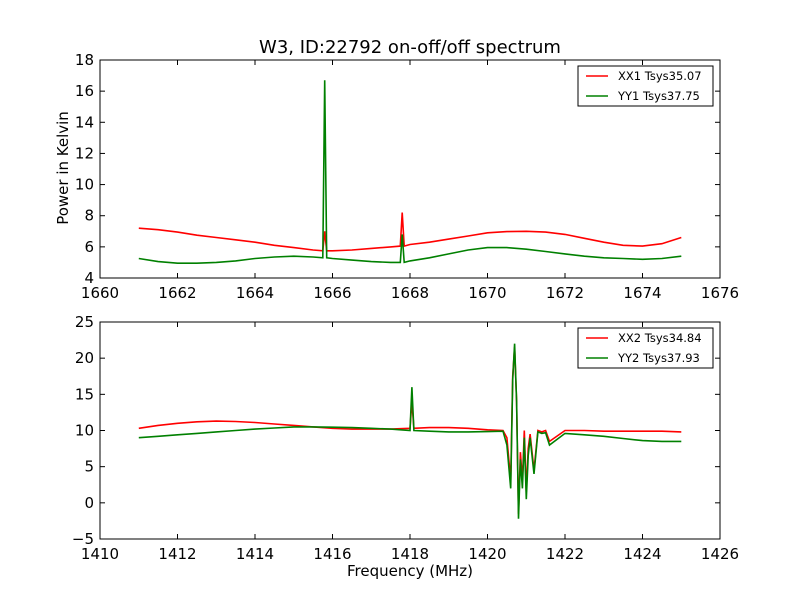  I want to click on y-tick-label: 5, so click(89, 467).